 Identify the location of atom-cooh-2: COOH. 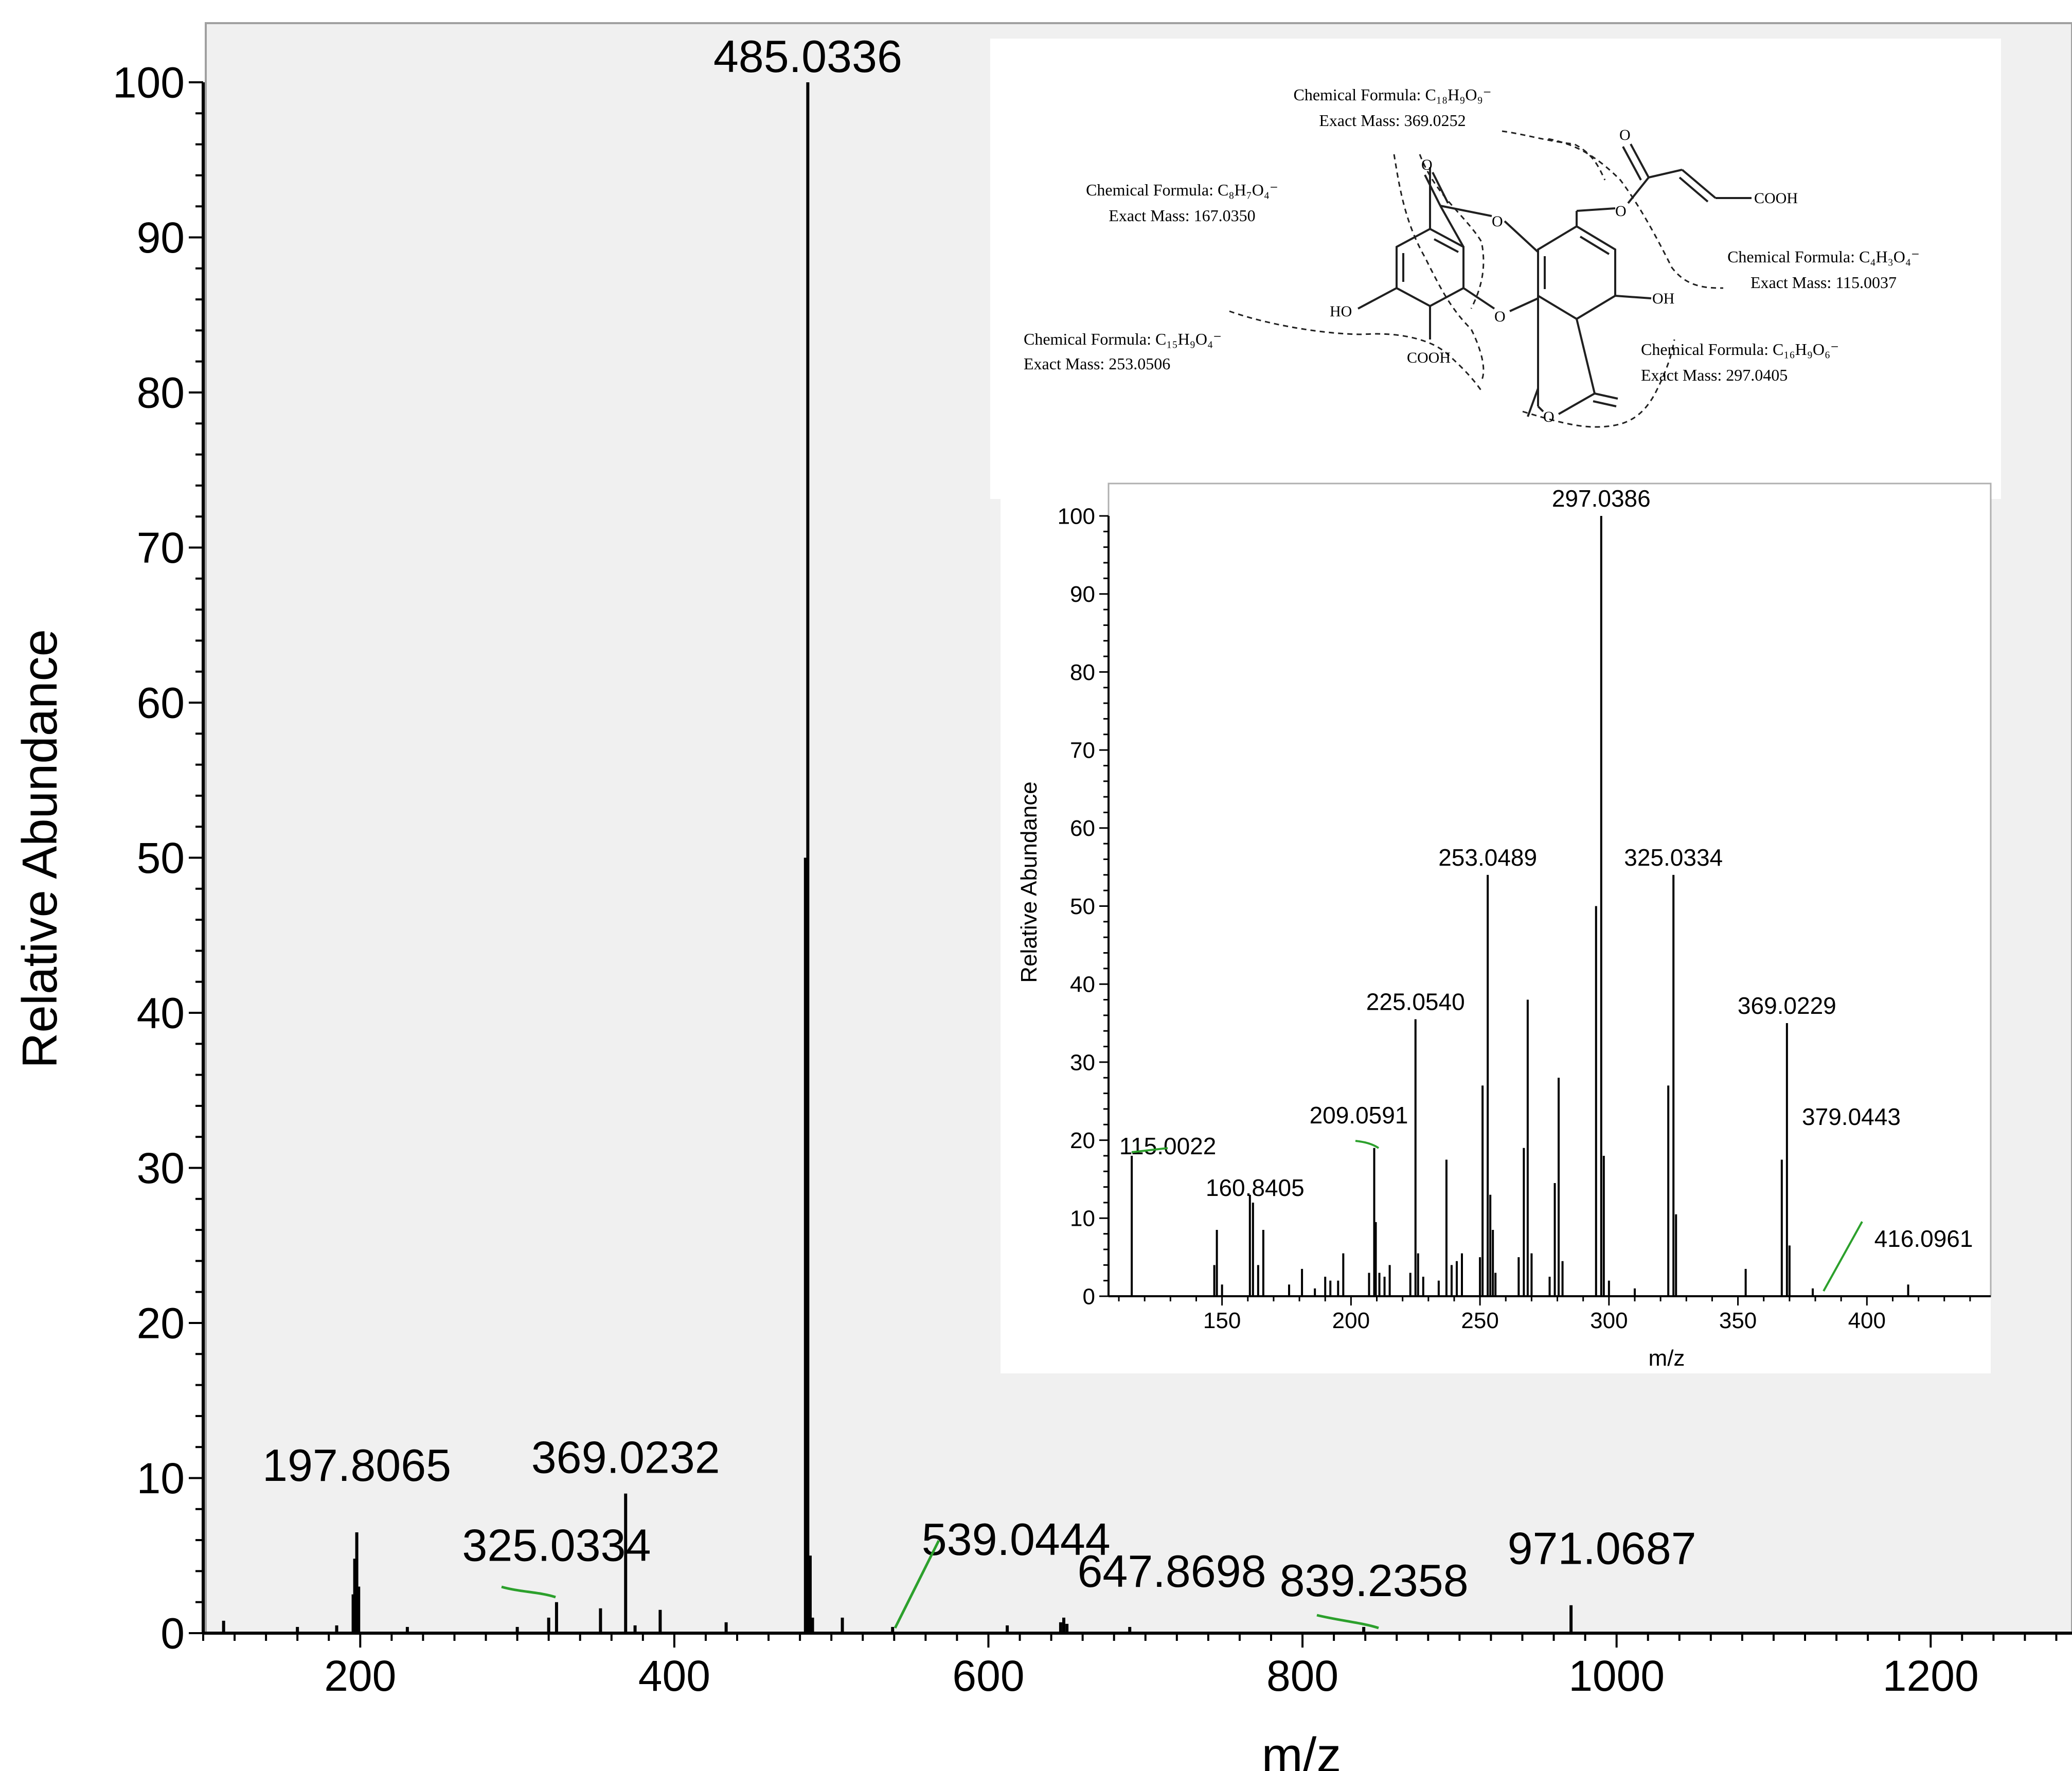
(1776, 198).